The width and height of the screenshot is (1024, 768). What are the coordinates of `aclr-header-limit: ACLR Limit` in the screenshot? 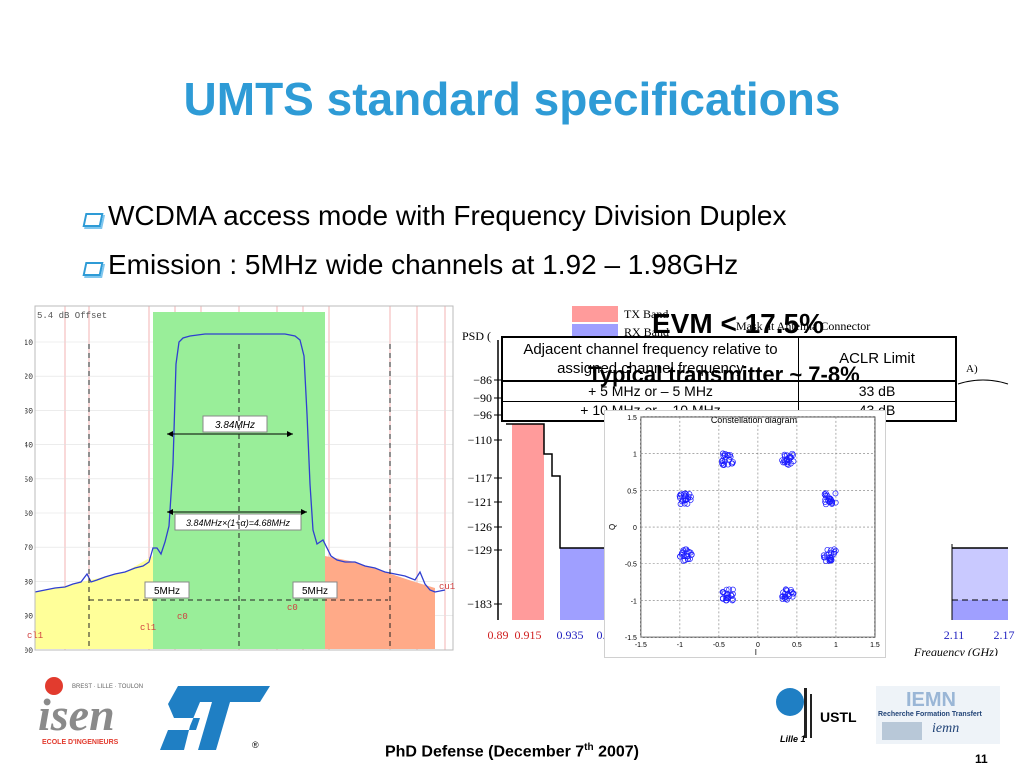 It's located at (877, 360).